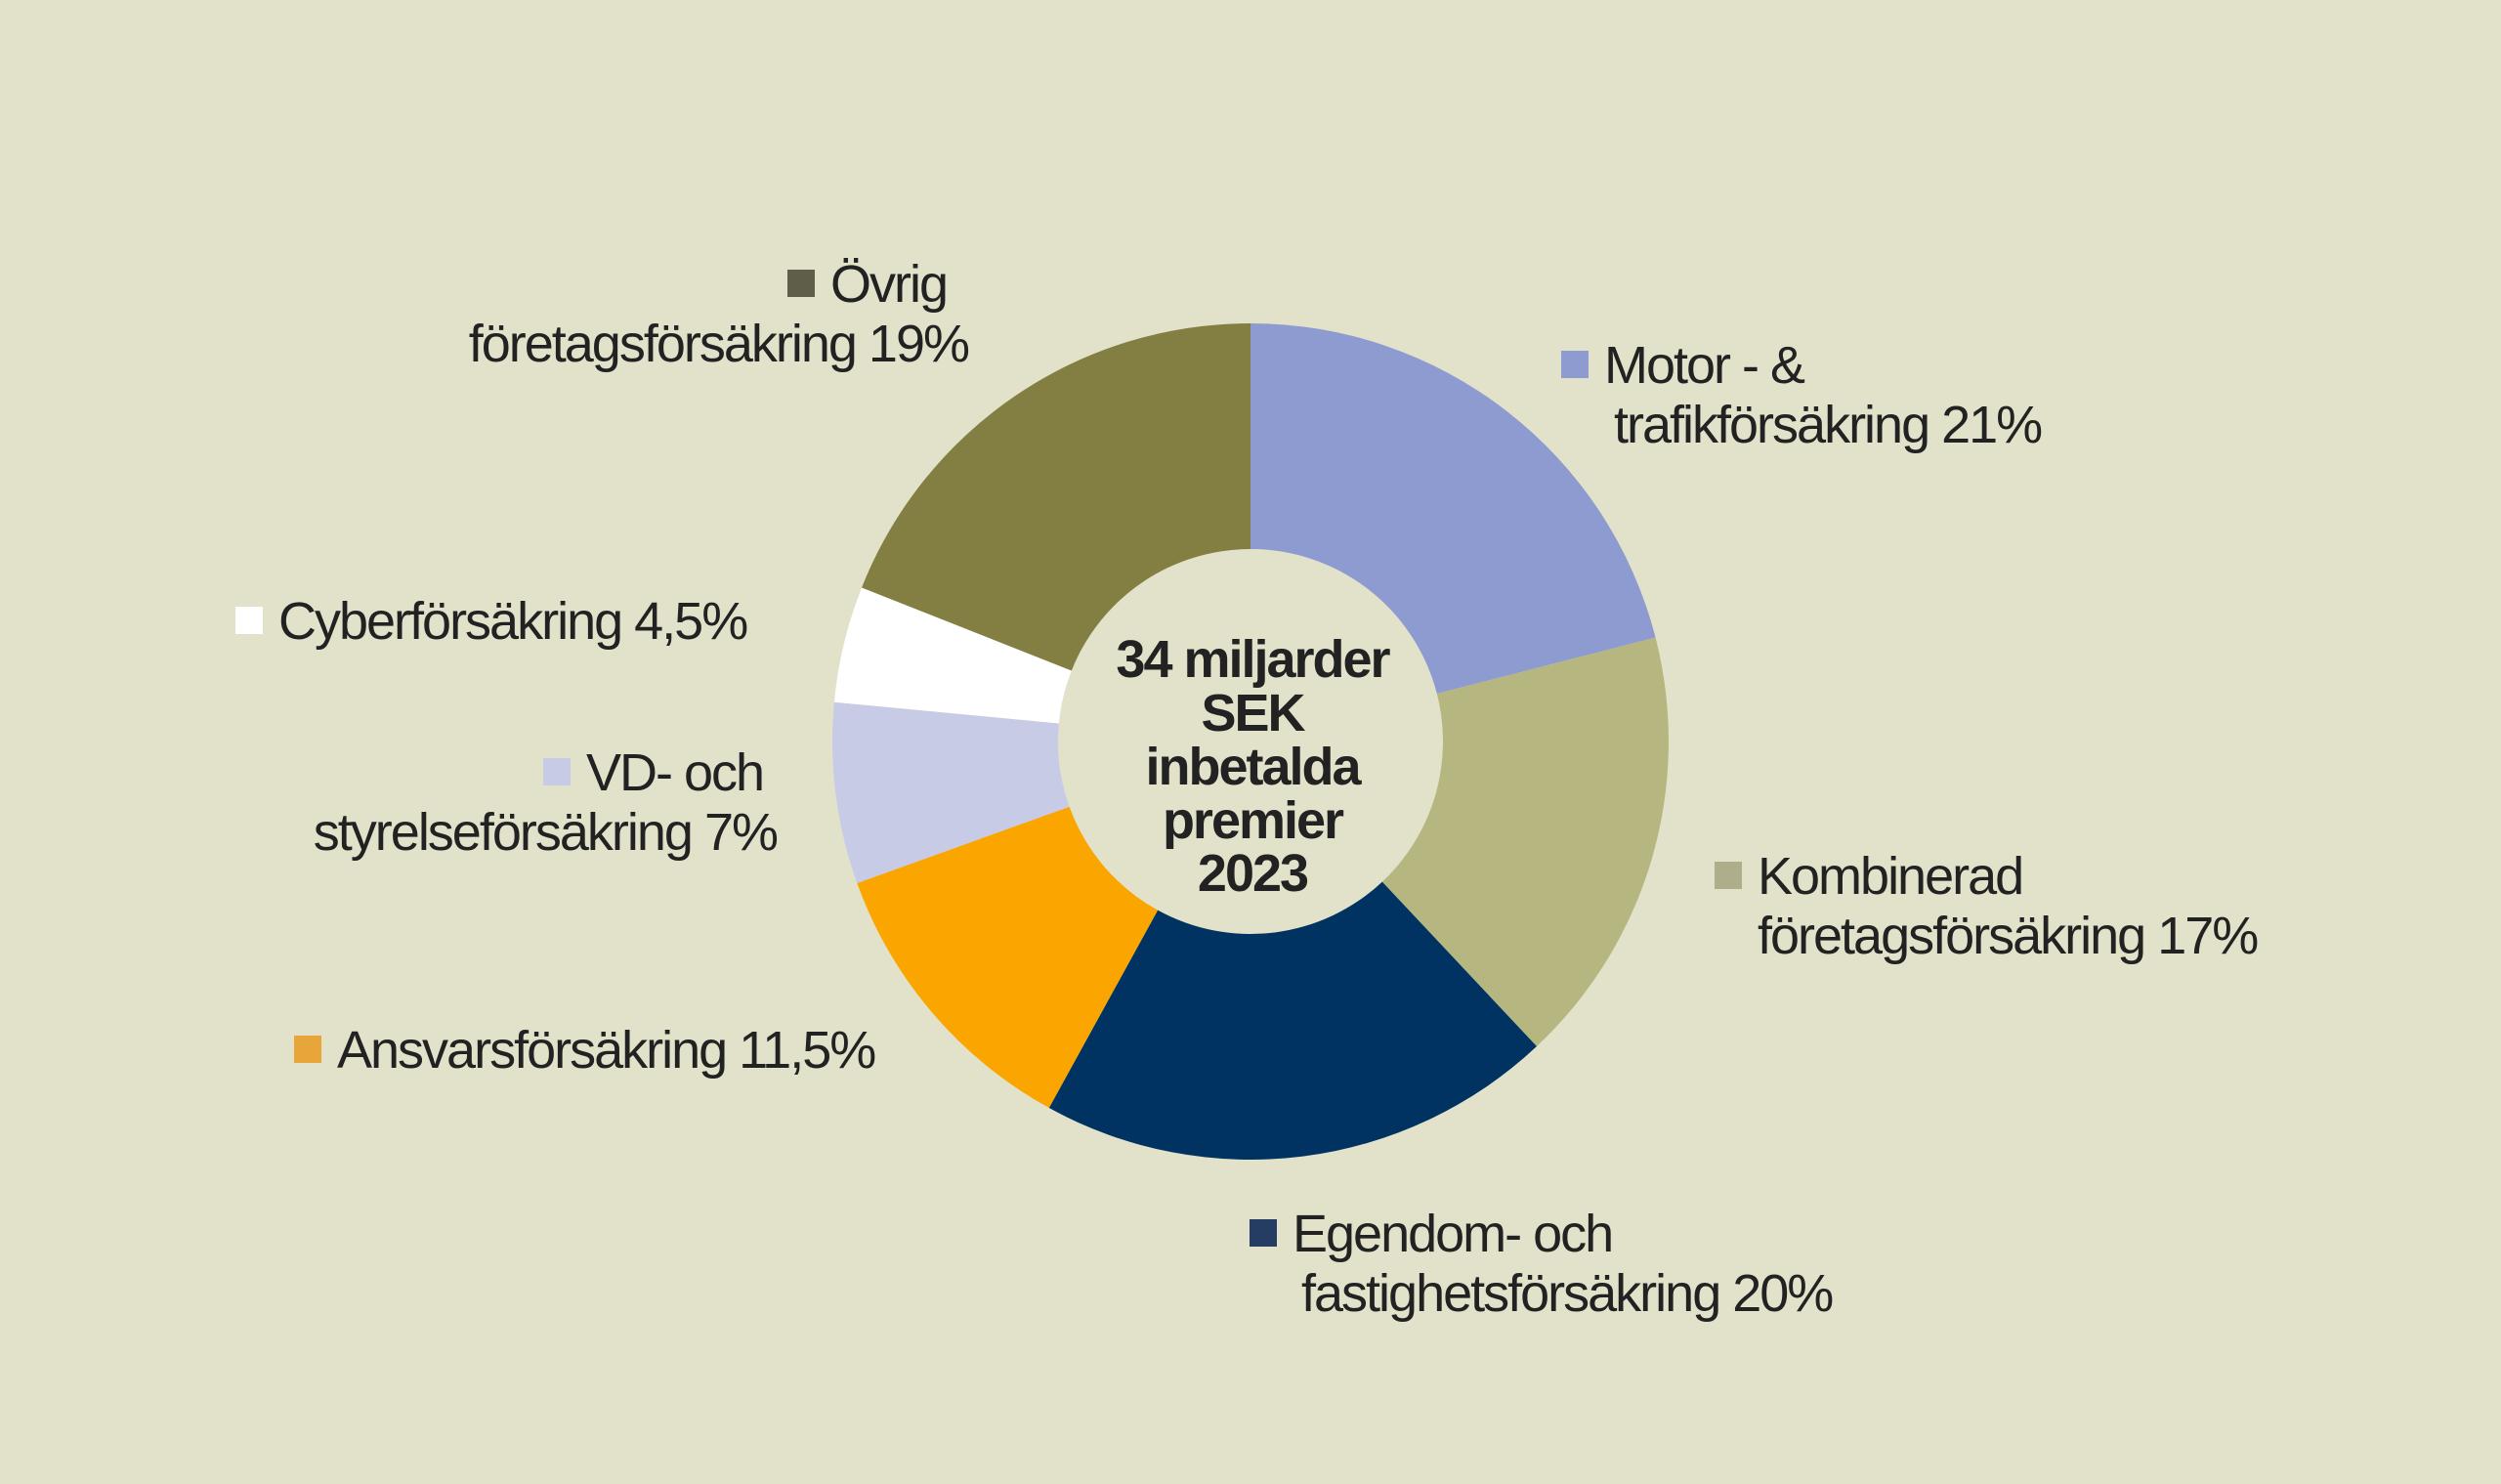 This screenshot has width=2501, height=1484. Describe the element at coordinates (1263, 1233) in the screenshot. I see `legend-swatch-egendom` at that location.